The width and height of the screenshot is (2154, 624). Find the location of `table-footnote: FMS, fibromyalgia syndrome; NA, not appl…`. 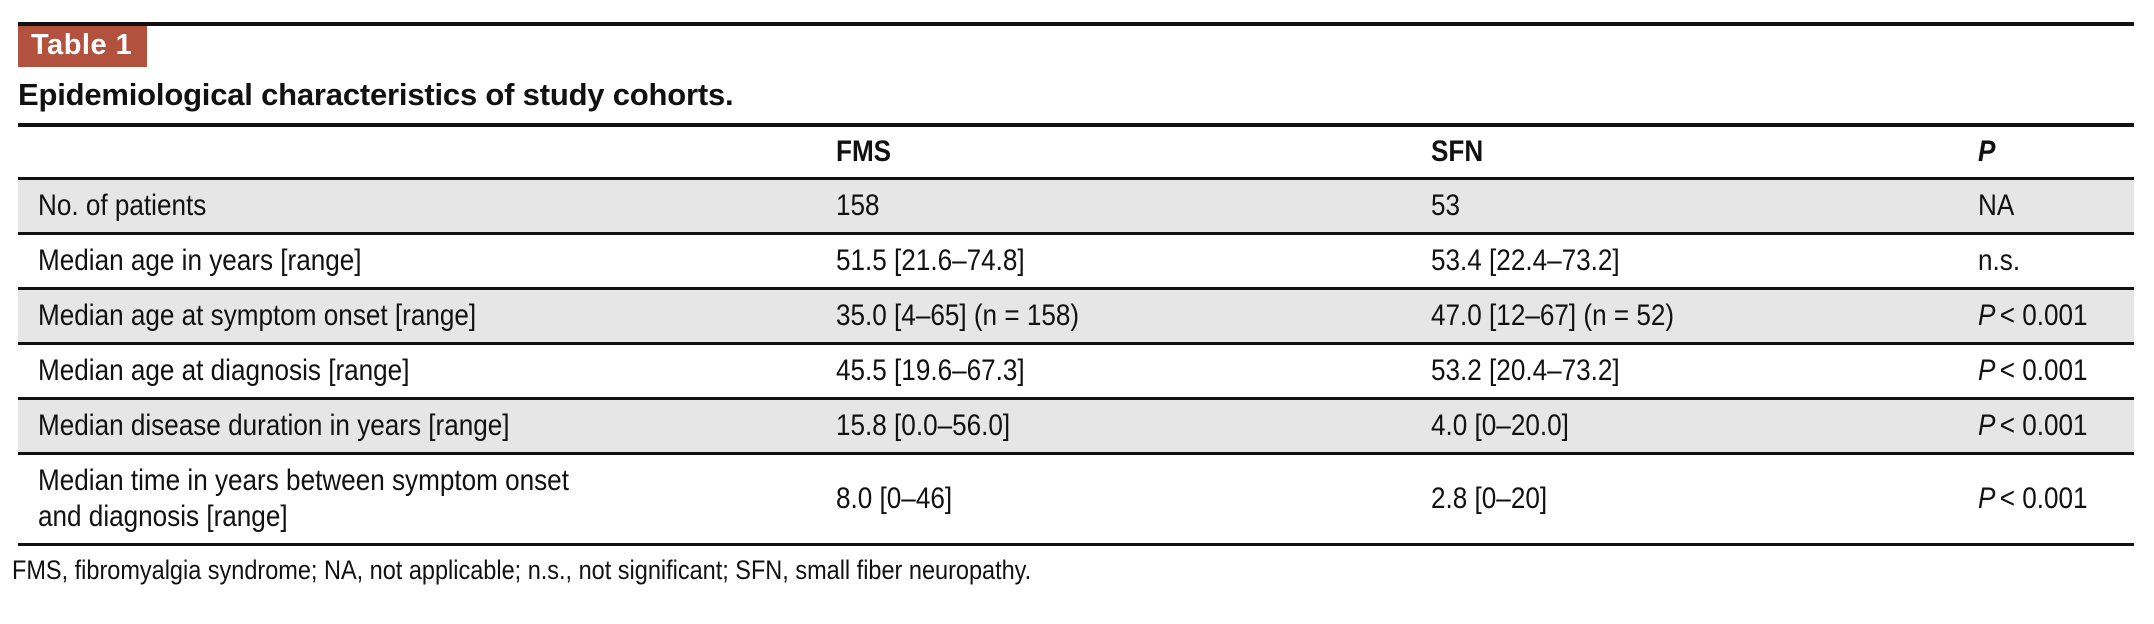

table-footnote: FMS, fibromyalgia syndrome; NA, not appl… is located at coordinates (522, 570).